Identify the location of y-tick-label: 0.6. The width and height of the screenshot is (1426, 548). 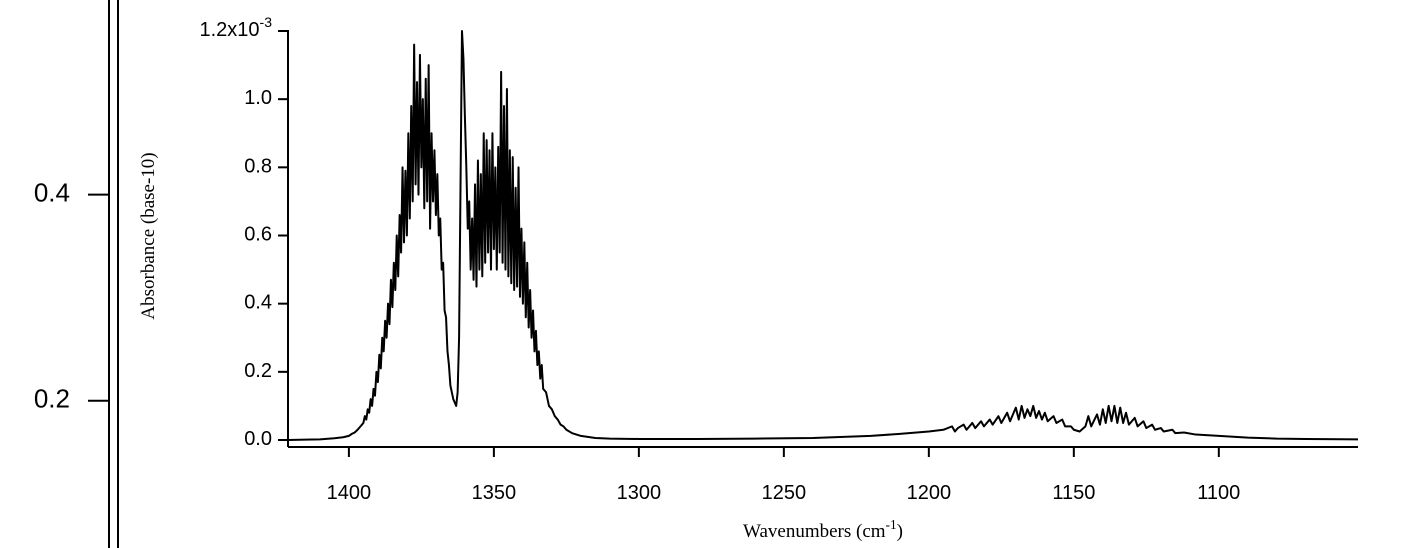
(258, 235).